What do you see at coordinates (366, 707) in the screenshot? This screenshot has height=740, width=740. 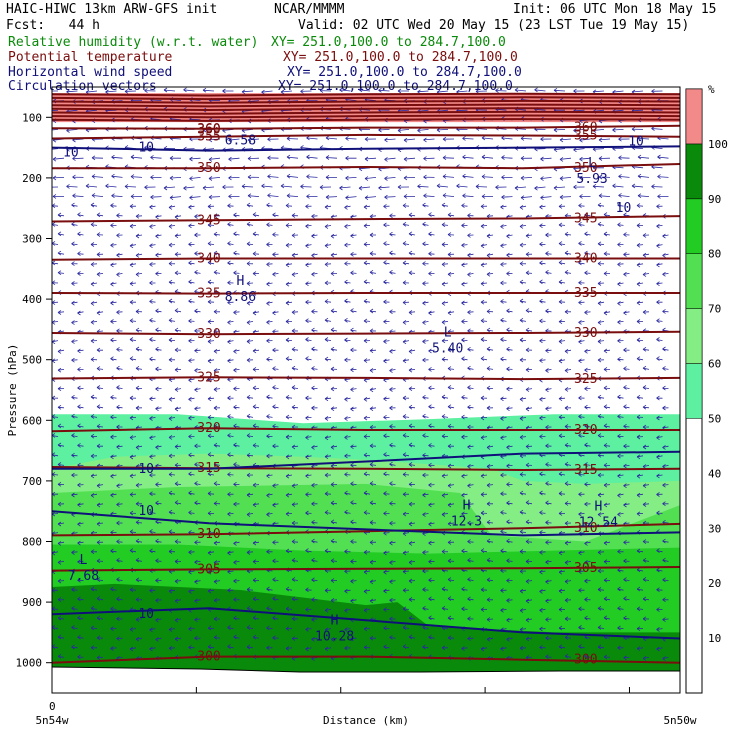 I see `x-axis: 0 5n54w 5n50w Distance (km)` at bounding box center [366, 707].